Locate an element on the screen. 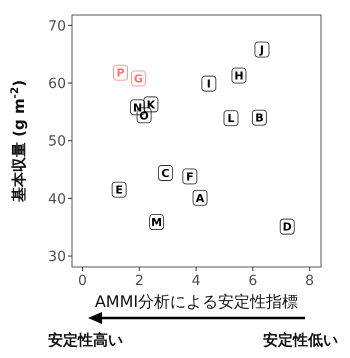  series-label: B is located at coordinates (259, 118).